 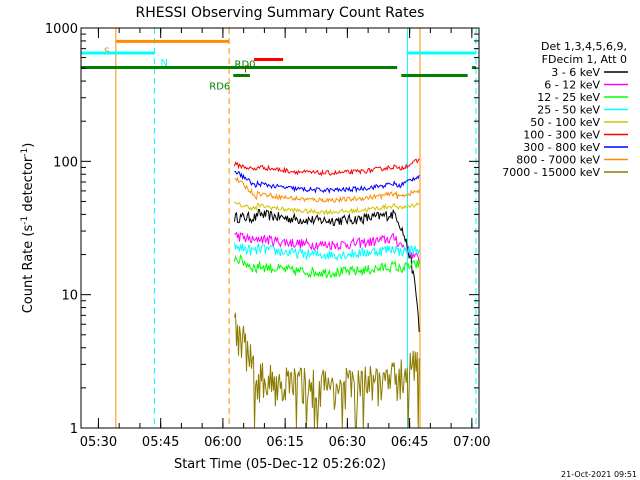 I want to click on x-tick-label: 05:45, so click(x=160, y=442).